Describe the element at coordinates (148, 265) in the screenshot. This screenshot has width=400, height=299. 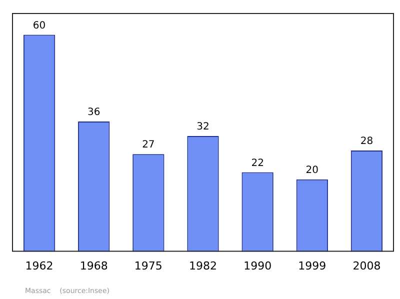
I see `x-tick-label: 1975` at that location.